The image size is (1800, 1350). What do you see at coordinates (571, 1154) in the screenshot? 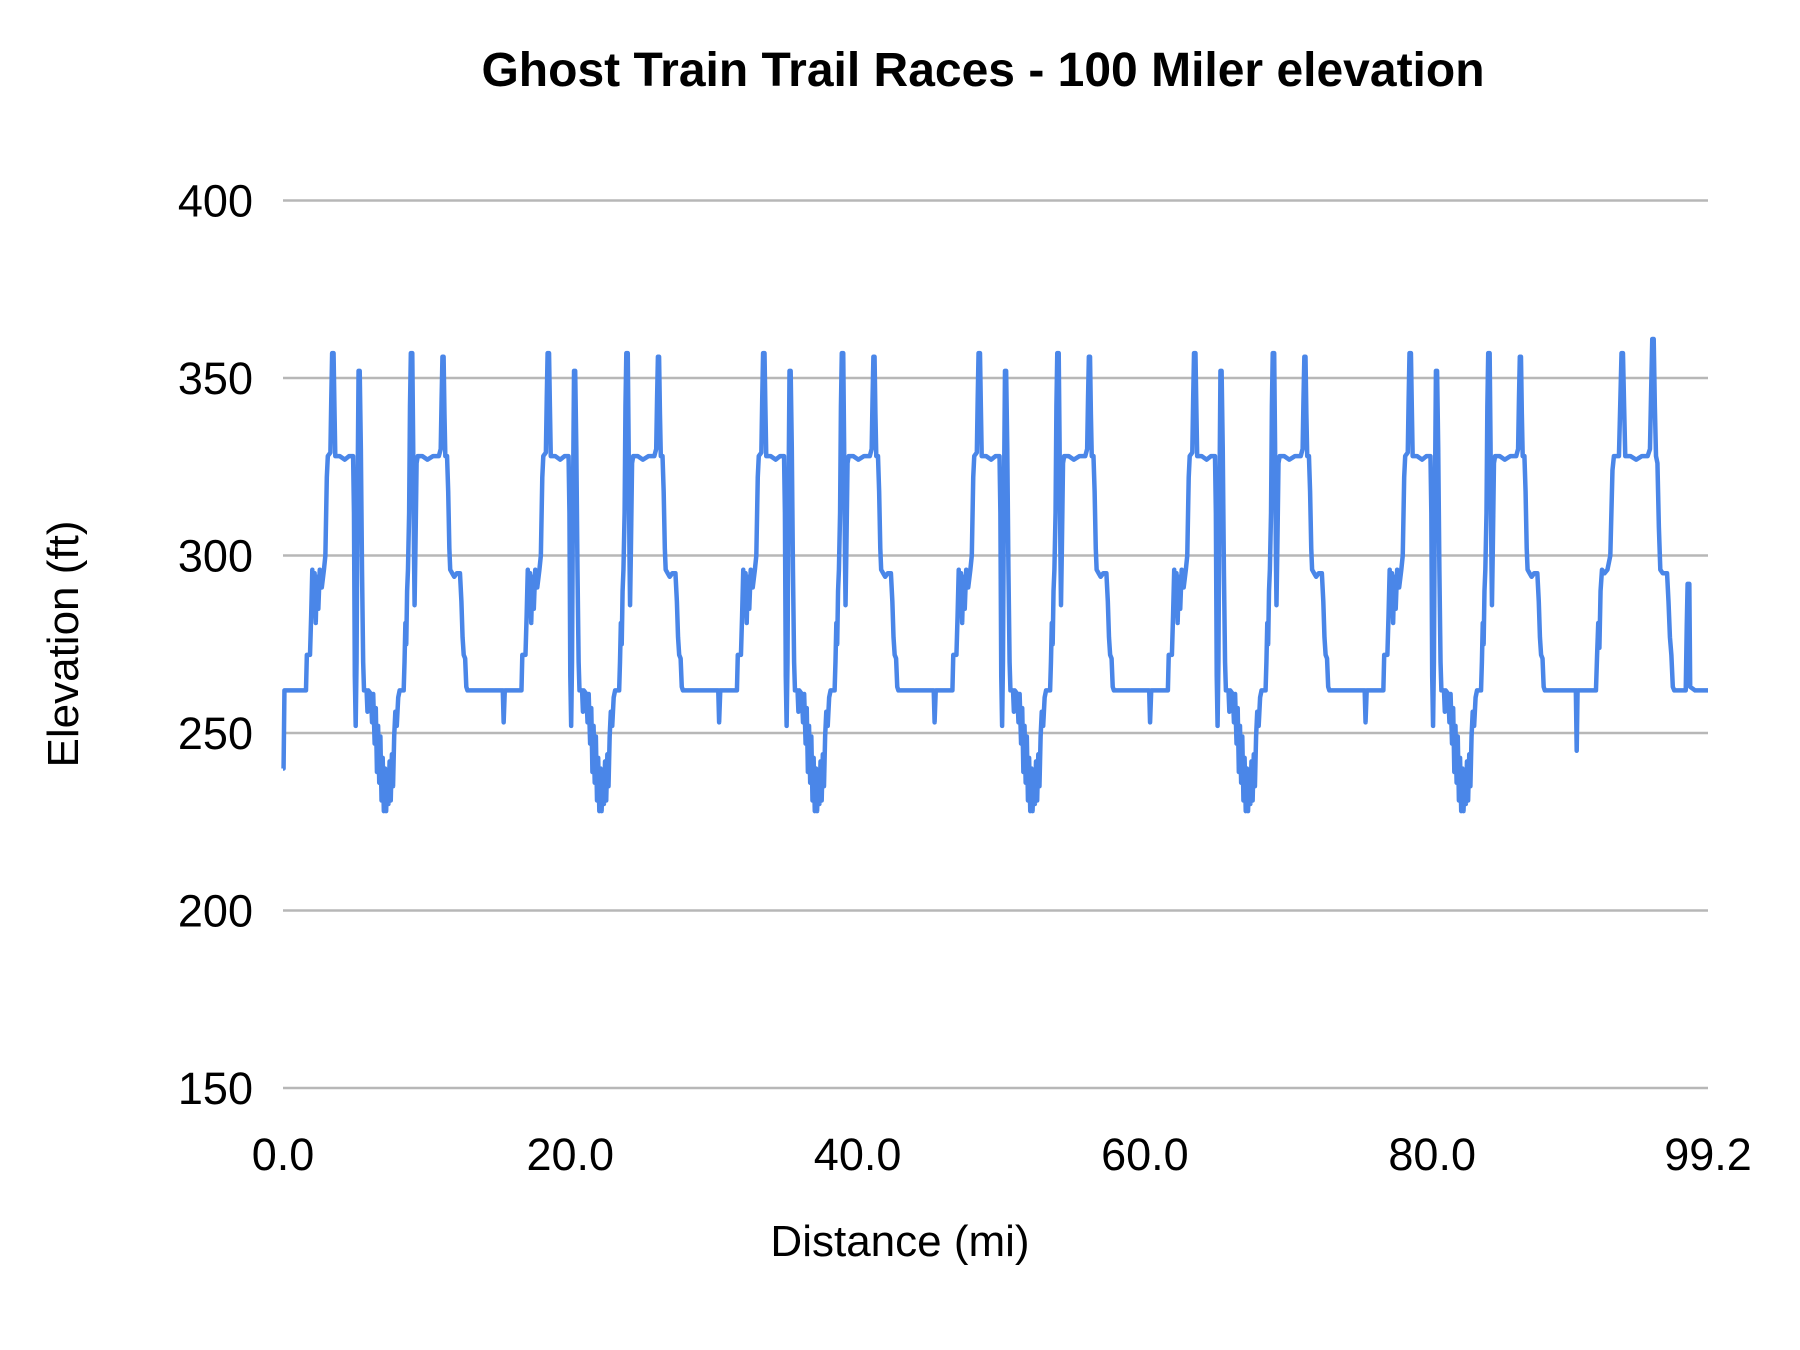
I see `x-tick-label: 20.0` at bounding box center [571, 1154].